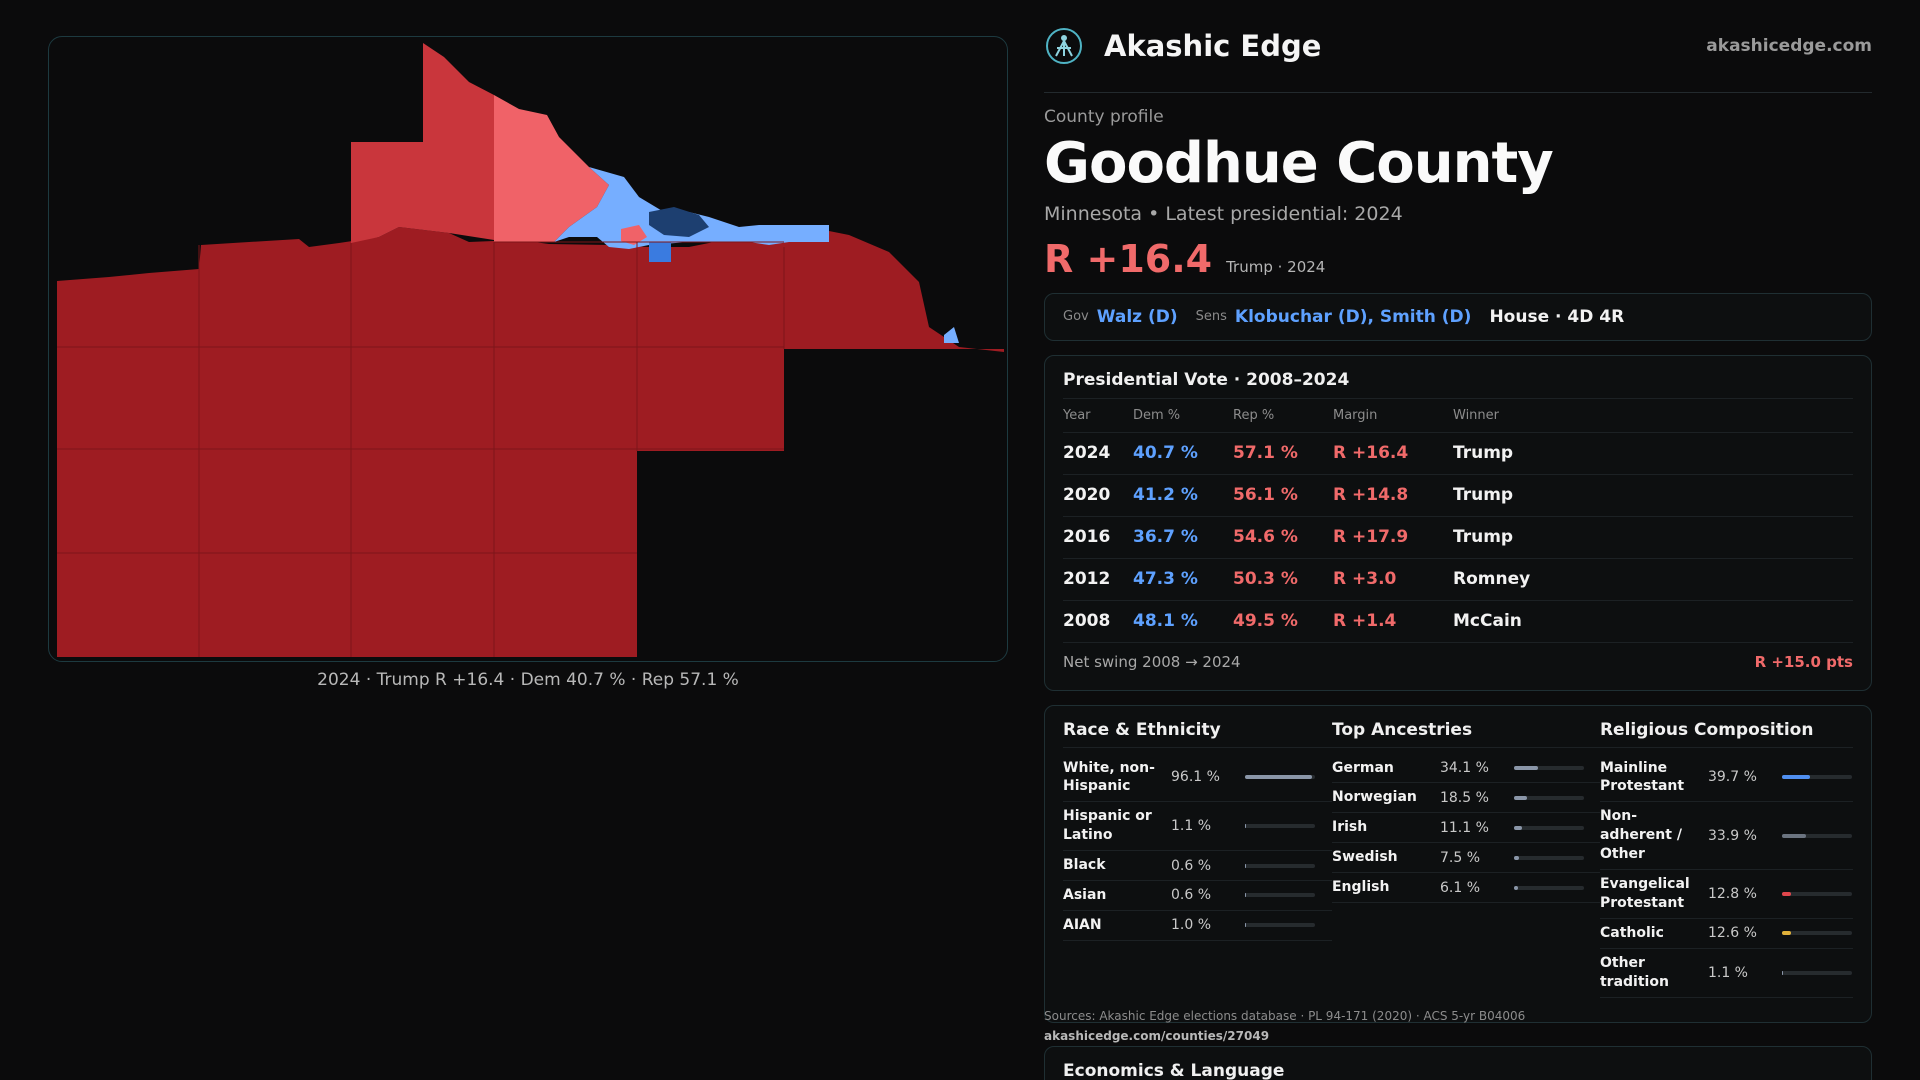 The image size is (1920, 1080). I want to click on stat-percent: 1.1 %, so click(1727, 972).